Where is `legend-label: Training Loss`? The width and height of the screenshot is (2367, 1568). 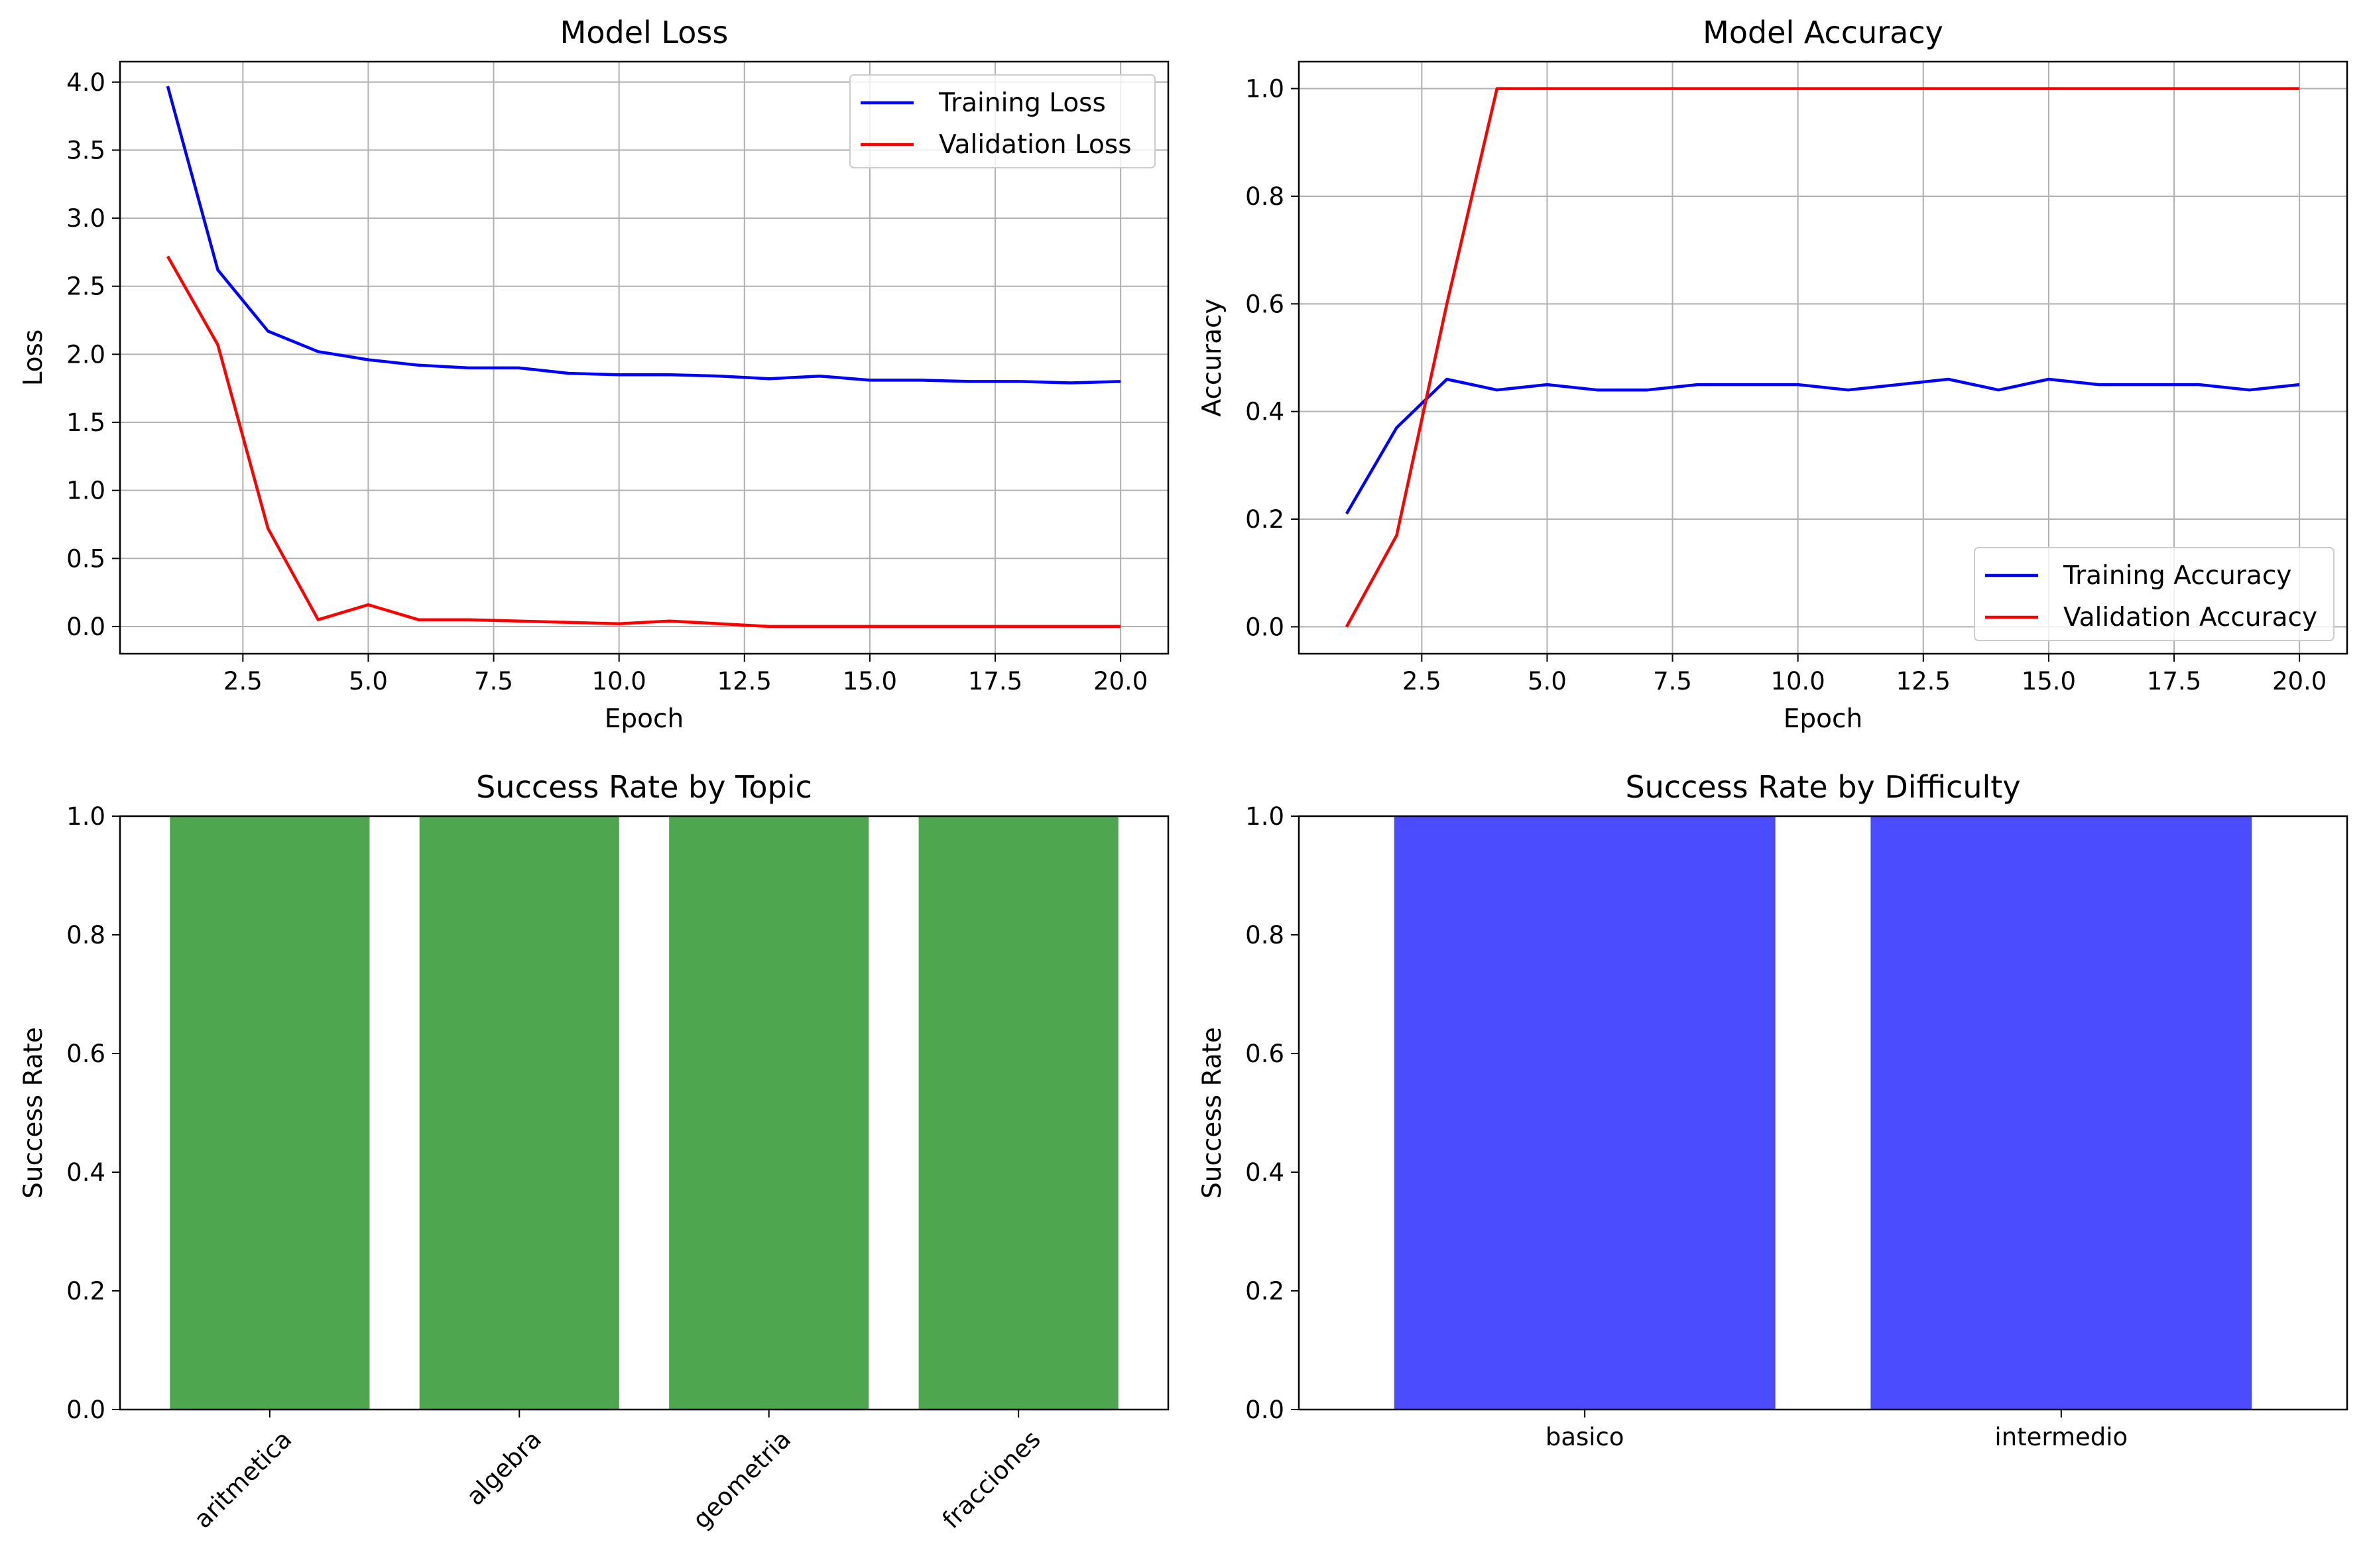 legend-label: Training Loss is located at coordinates (1022, 103).